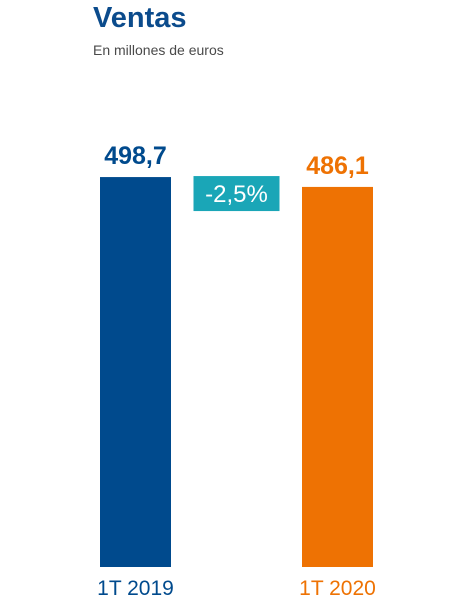 The width and height of the screenshot is (466, 600). I want to click on value-label-2: 486,1, so click(337, 166).